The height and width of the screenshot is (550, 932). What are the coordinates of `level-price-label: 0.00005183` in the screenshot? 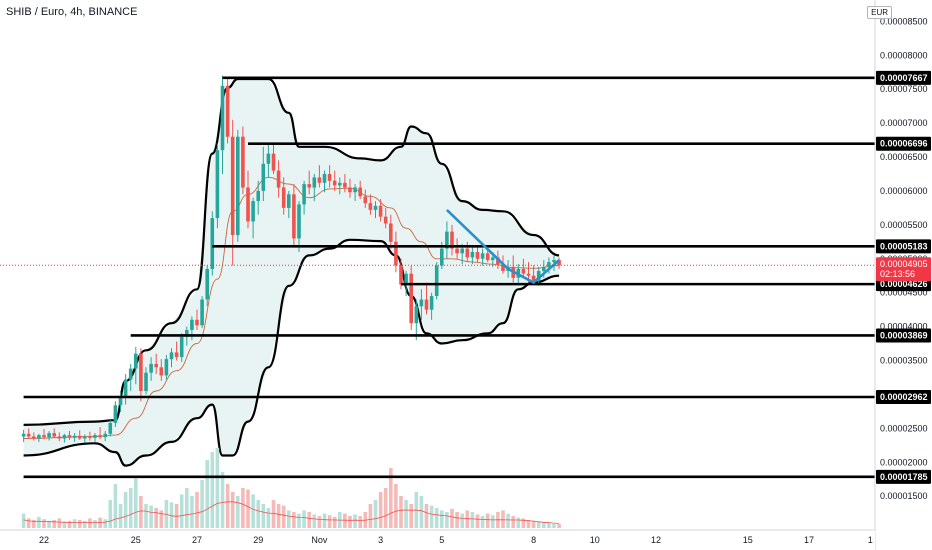 It's located at (904, 246).